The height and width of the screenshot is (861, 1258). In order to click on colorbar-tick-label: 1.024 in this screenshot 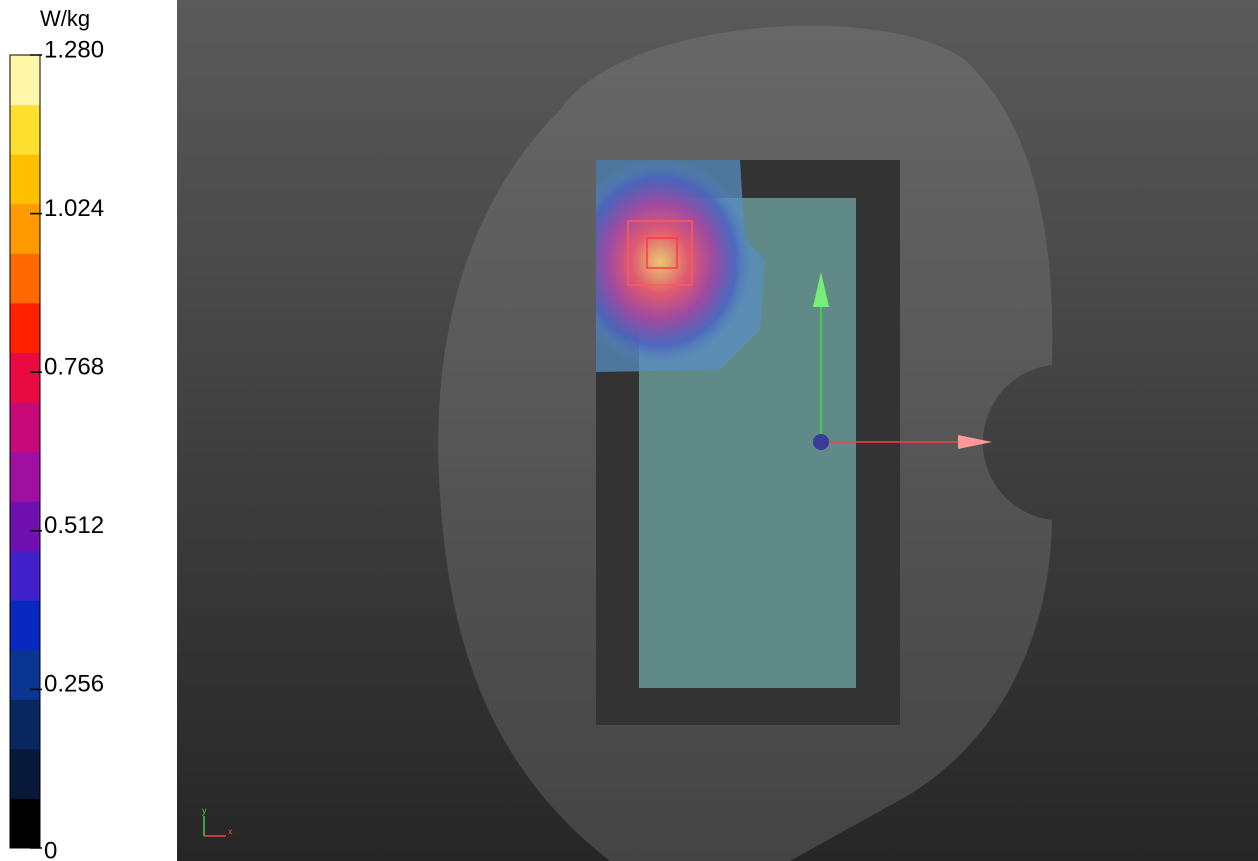, I will do `click(74, 208)`.